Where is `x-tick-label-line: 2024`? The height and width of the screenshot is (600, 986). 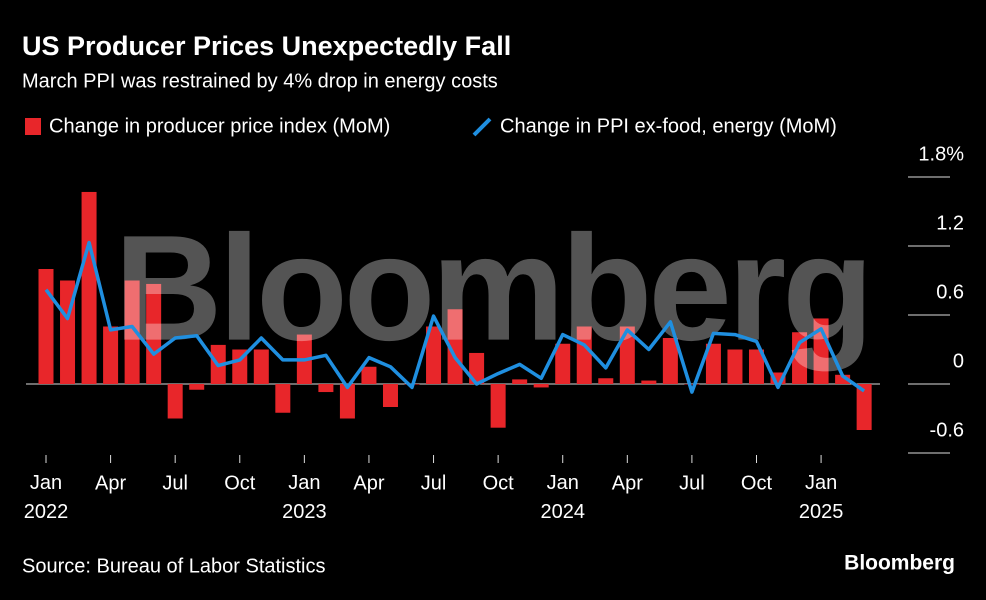
x-tick-label-line: 2024 is located at coordinates (562, 512).